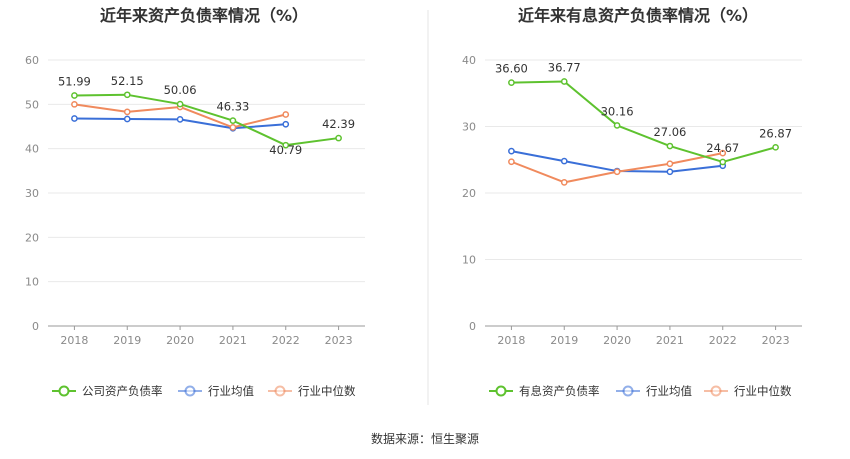  I want to click on data-source: 数据来源：恒生聚源, so click(425, 438).